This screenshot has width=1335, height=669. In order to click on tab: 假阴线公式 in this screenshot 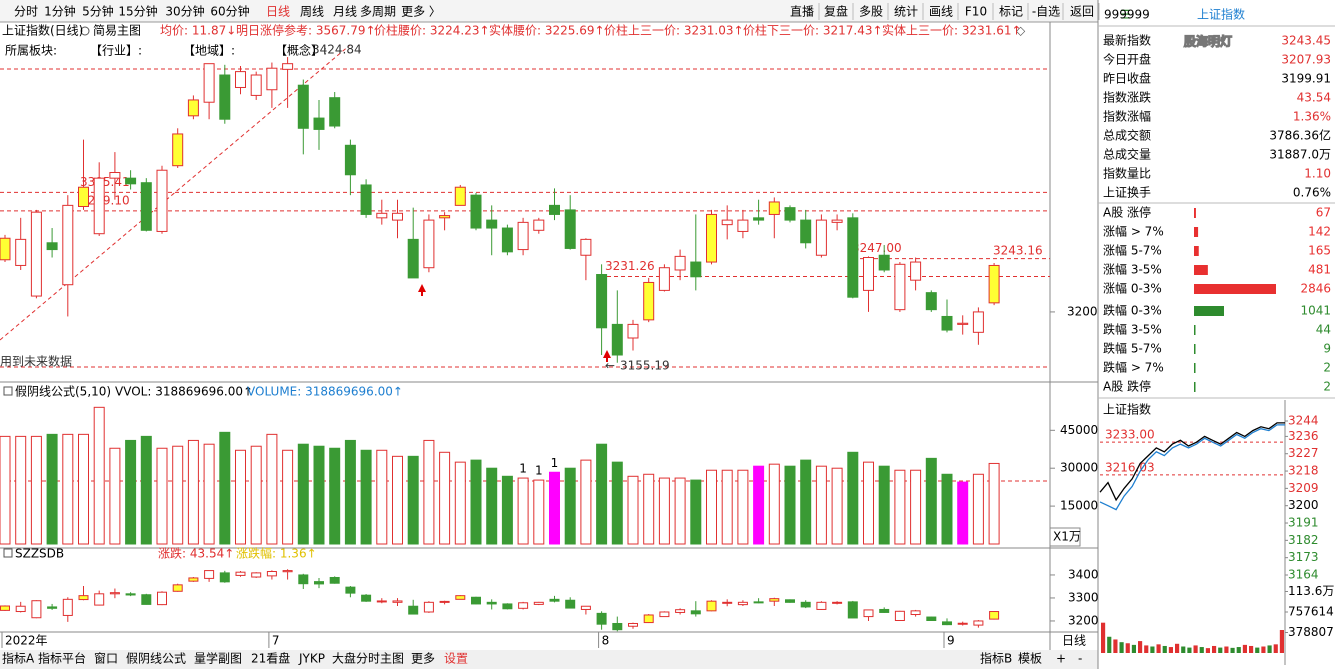, I will do `click(156, 659)`.